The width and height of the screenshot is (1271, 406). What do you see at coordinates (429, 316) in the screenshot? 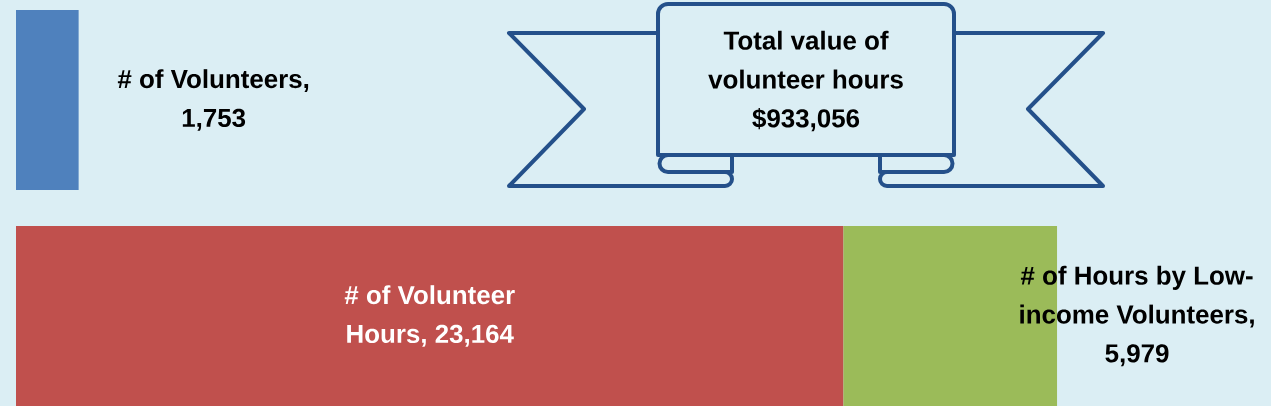
I see `data-label: # of Volunteer Hours, 23,164` at bounding box center [429, 316].